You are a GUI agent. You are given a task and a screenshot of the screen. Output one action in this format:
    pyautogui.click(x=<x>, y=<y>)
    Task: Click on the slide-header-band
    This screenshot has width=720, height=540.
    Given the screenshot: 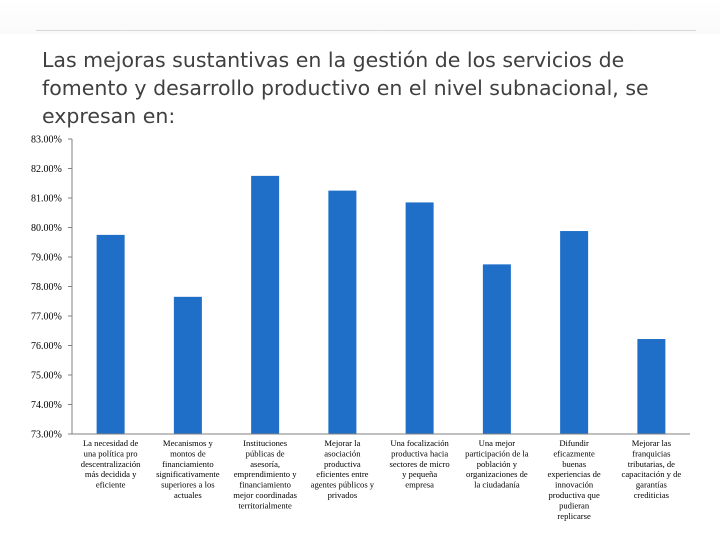 What is the action you would take?
    pyautogui.click(x=360, y=17)
    